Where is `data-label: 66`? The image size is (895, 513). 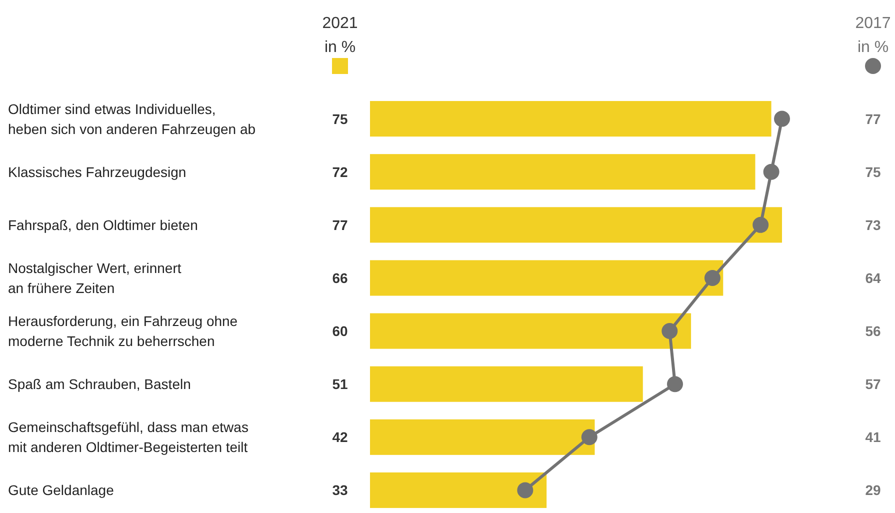 data-label: 66 is located at coordinates (340, 278).